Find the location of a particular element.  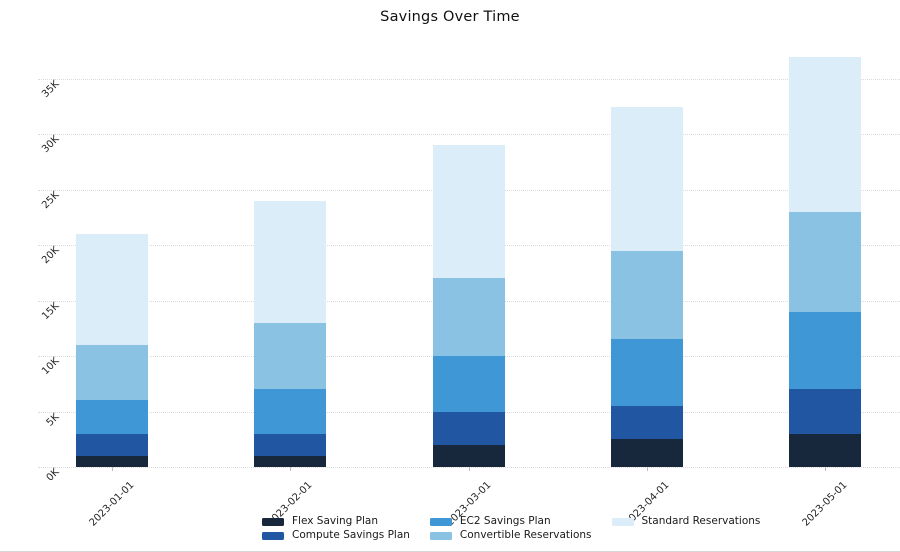

chart-title: Savings Over Time is located at coordinates (450, 17).